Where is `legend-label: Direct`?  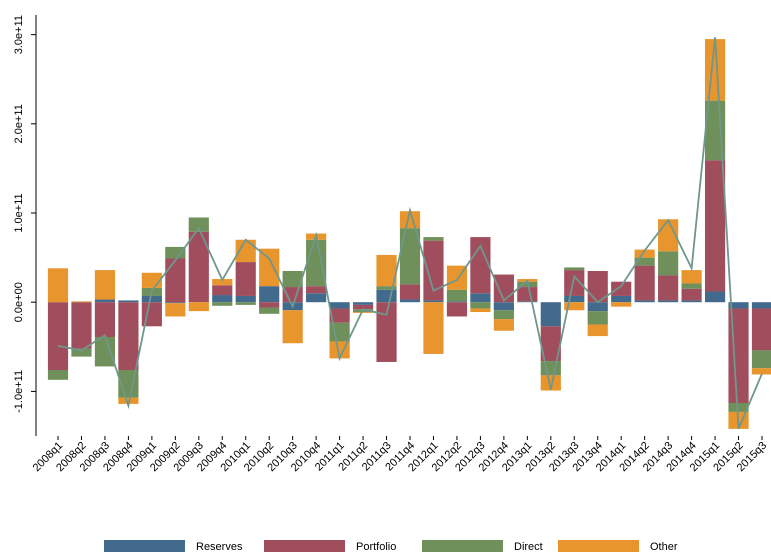
legend-label: Direct is located at coordinates (528, 546).